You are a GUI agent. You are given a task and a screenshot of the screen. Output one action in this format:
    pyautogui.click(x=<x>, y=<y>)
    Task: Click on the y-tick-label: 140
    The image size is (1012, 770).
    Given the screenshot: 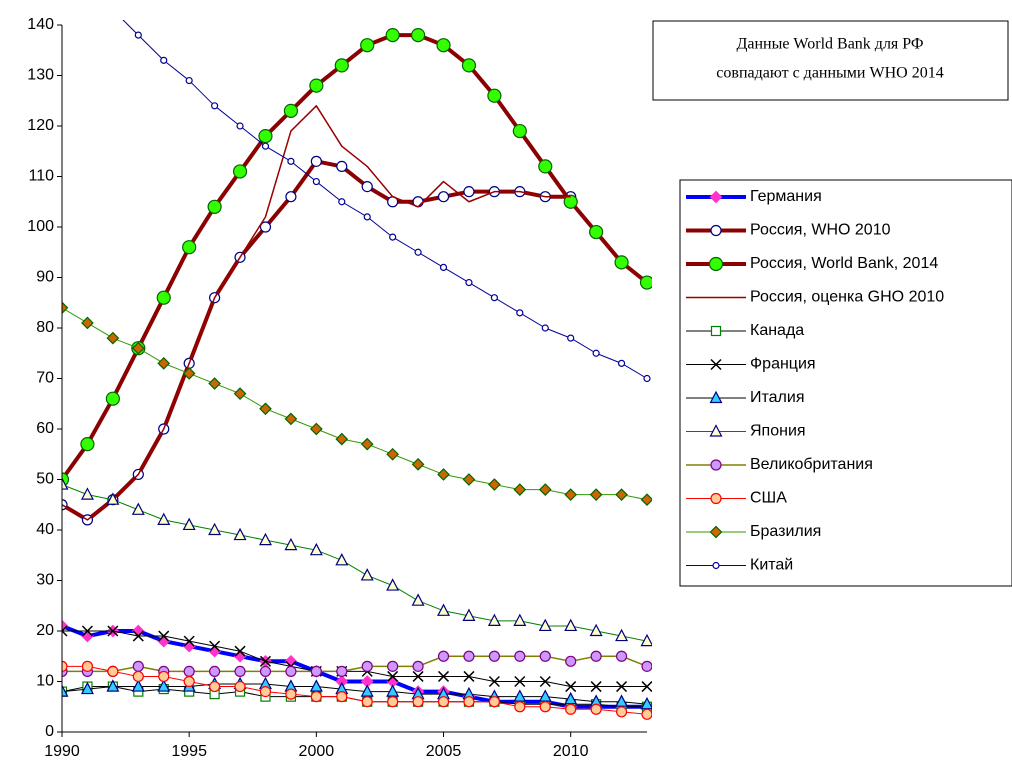 What is the action you would take?
    pyautogui.click(x=40, y=24)
    